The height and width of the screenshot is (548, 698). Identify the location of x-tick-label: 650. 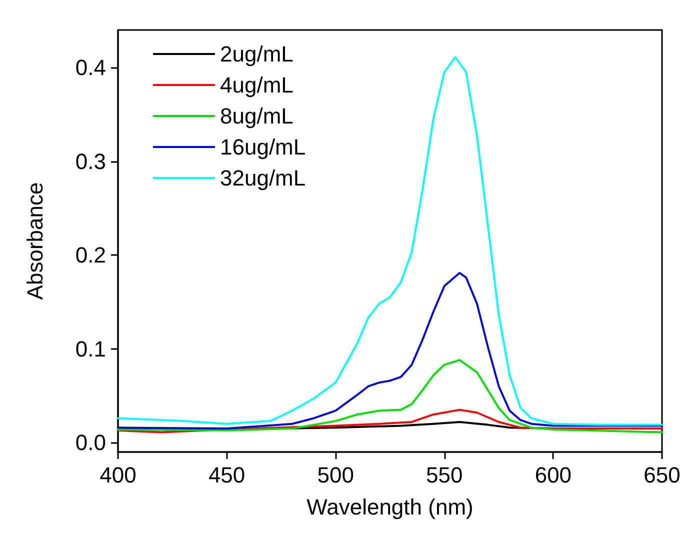
(662, 475).